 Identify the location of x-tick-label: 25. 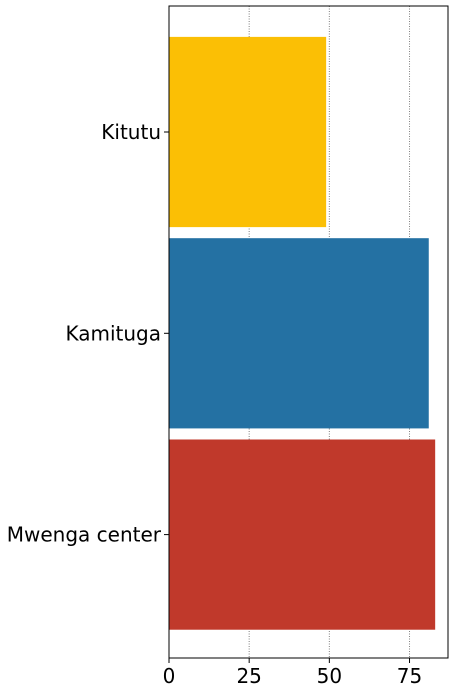
(248, 676).